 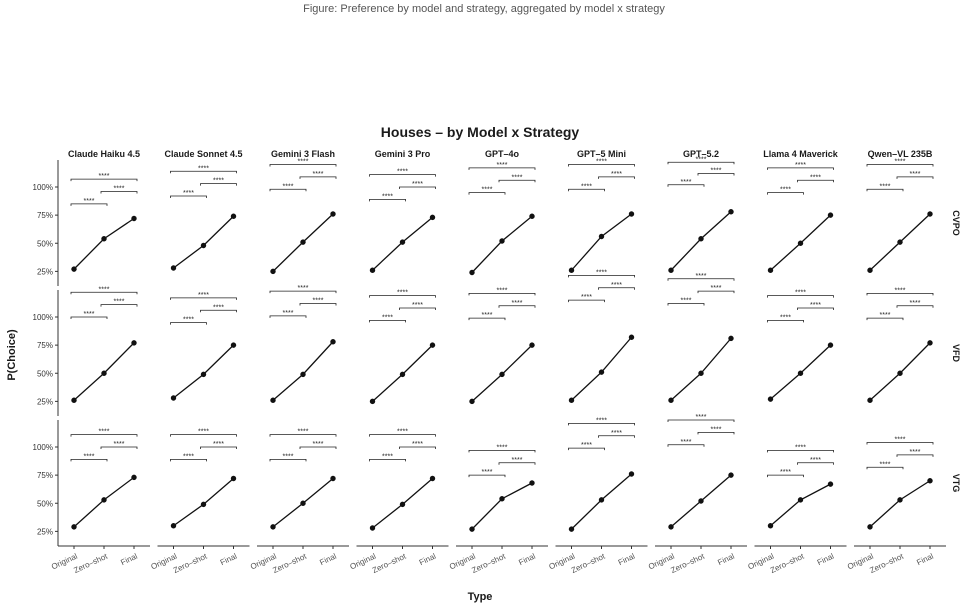 I want to click on y-tick-label: 100%, so click(x=43, y=317).